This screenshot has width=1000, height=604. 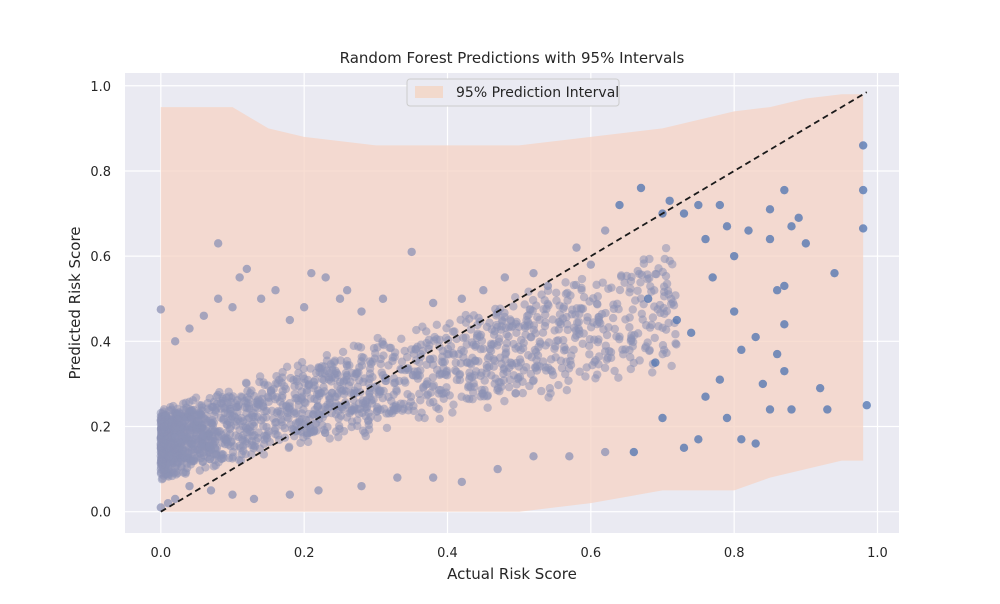 I want to click on y-tick-label: 0.8, so click(x=100, y=172).